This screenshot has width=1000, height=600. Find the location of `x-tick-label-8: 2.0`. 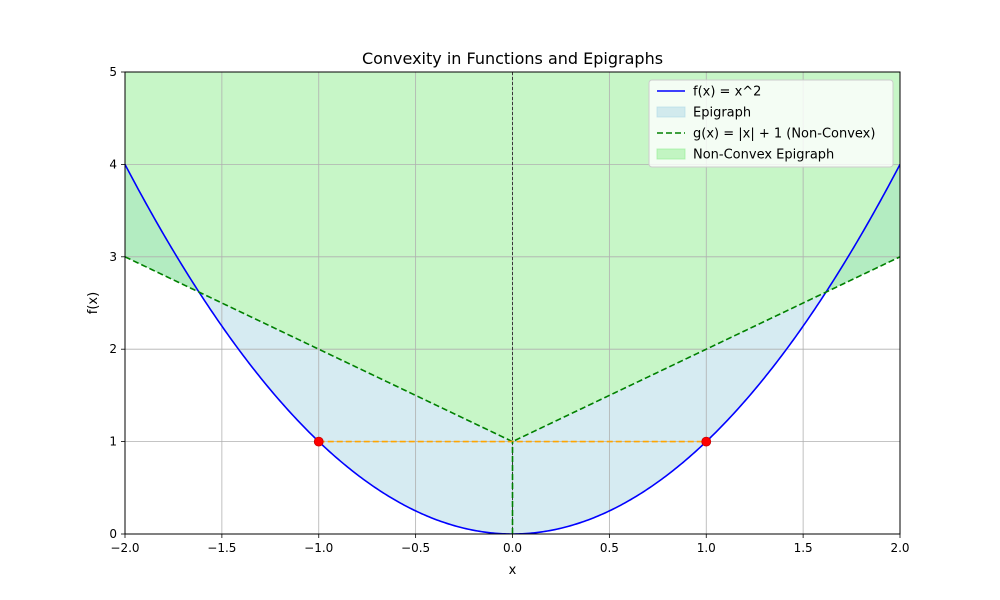

x-tick-label-8: 2.0 is located at coordinates (899, 548).